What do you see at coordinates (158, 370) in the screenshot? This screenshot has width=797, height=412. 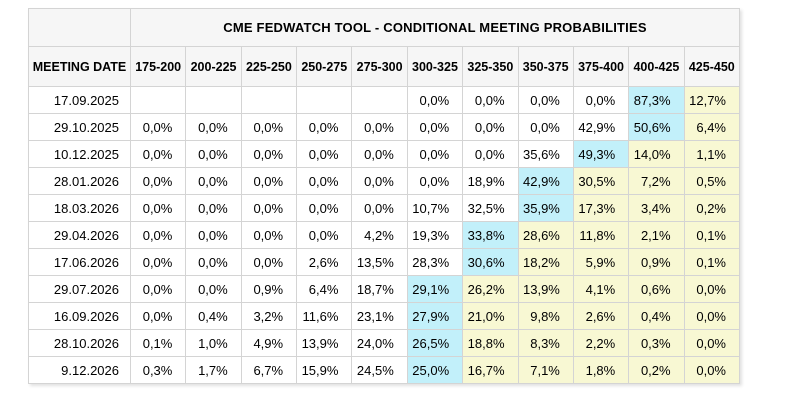 I see `probability-cell: 0,3%` at bounding box center [158, 370].